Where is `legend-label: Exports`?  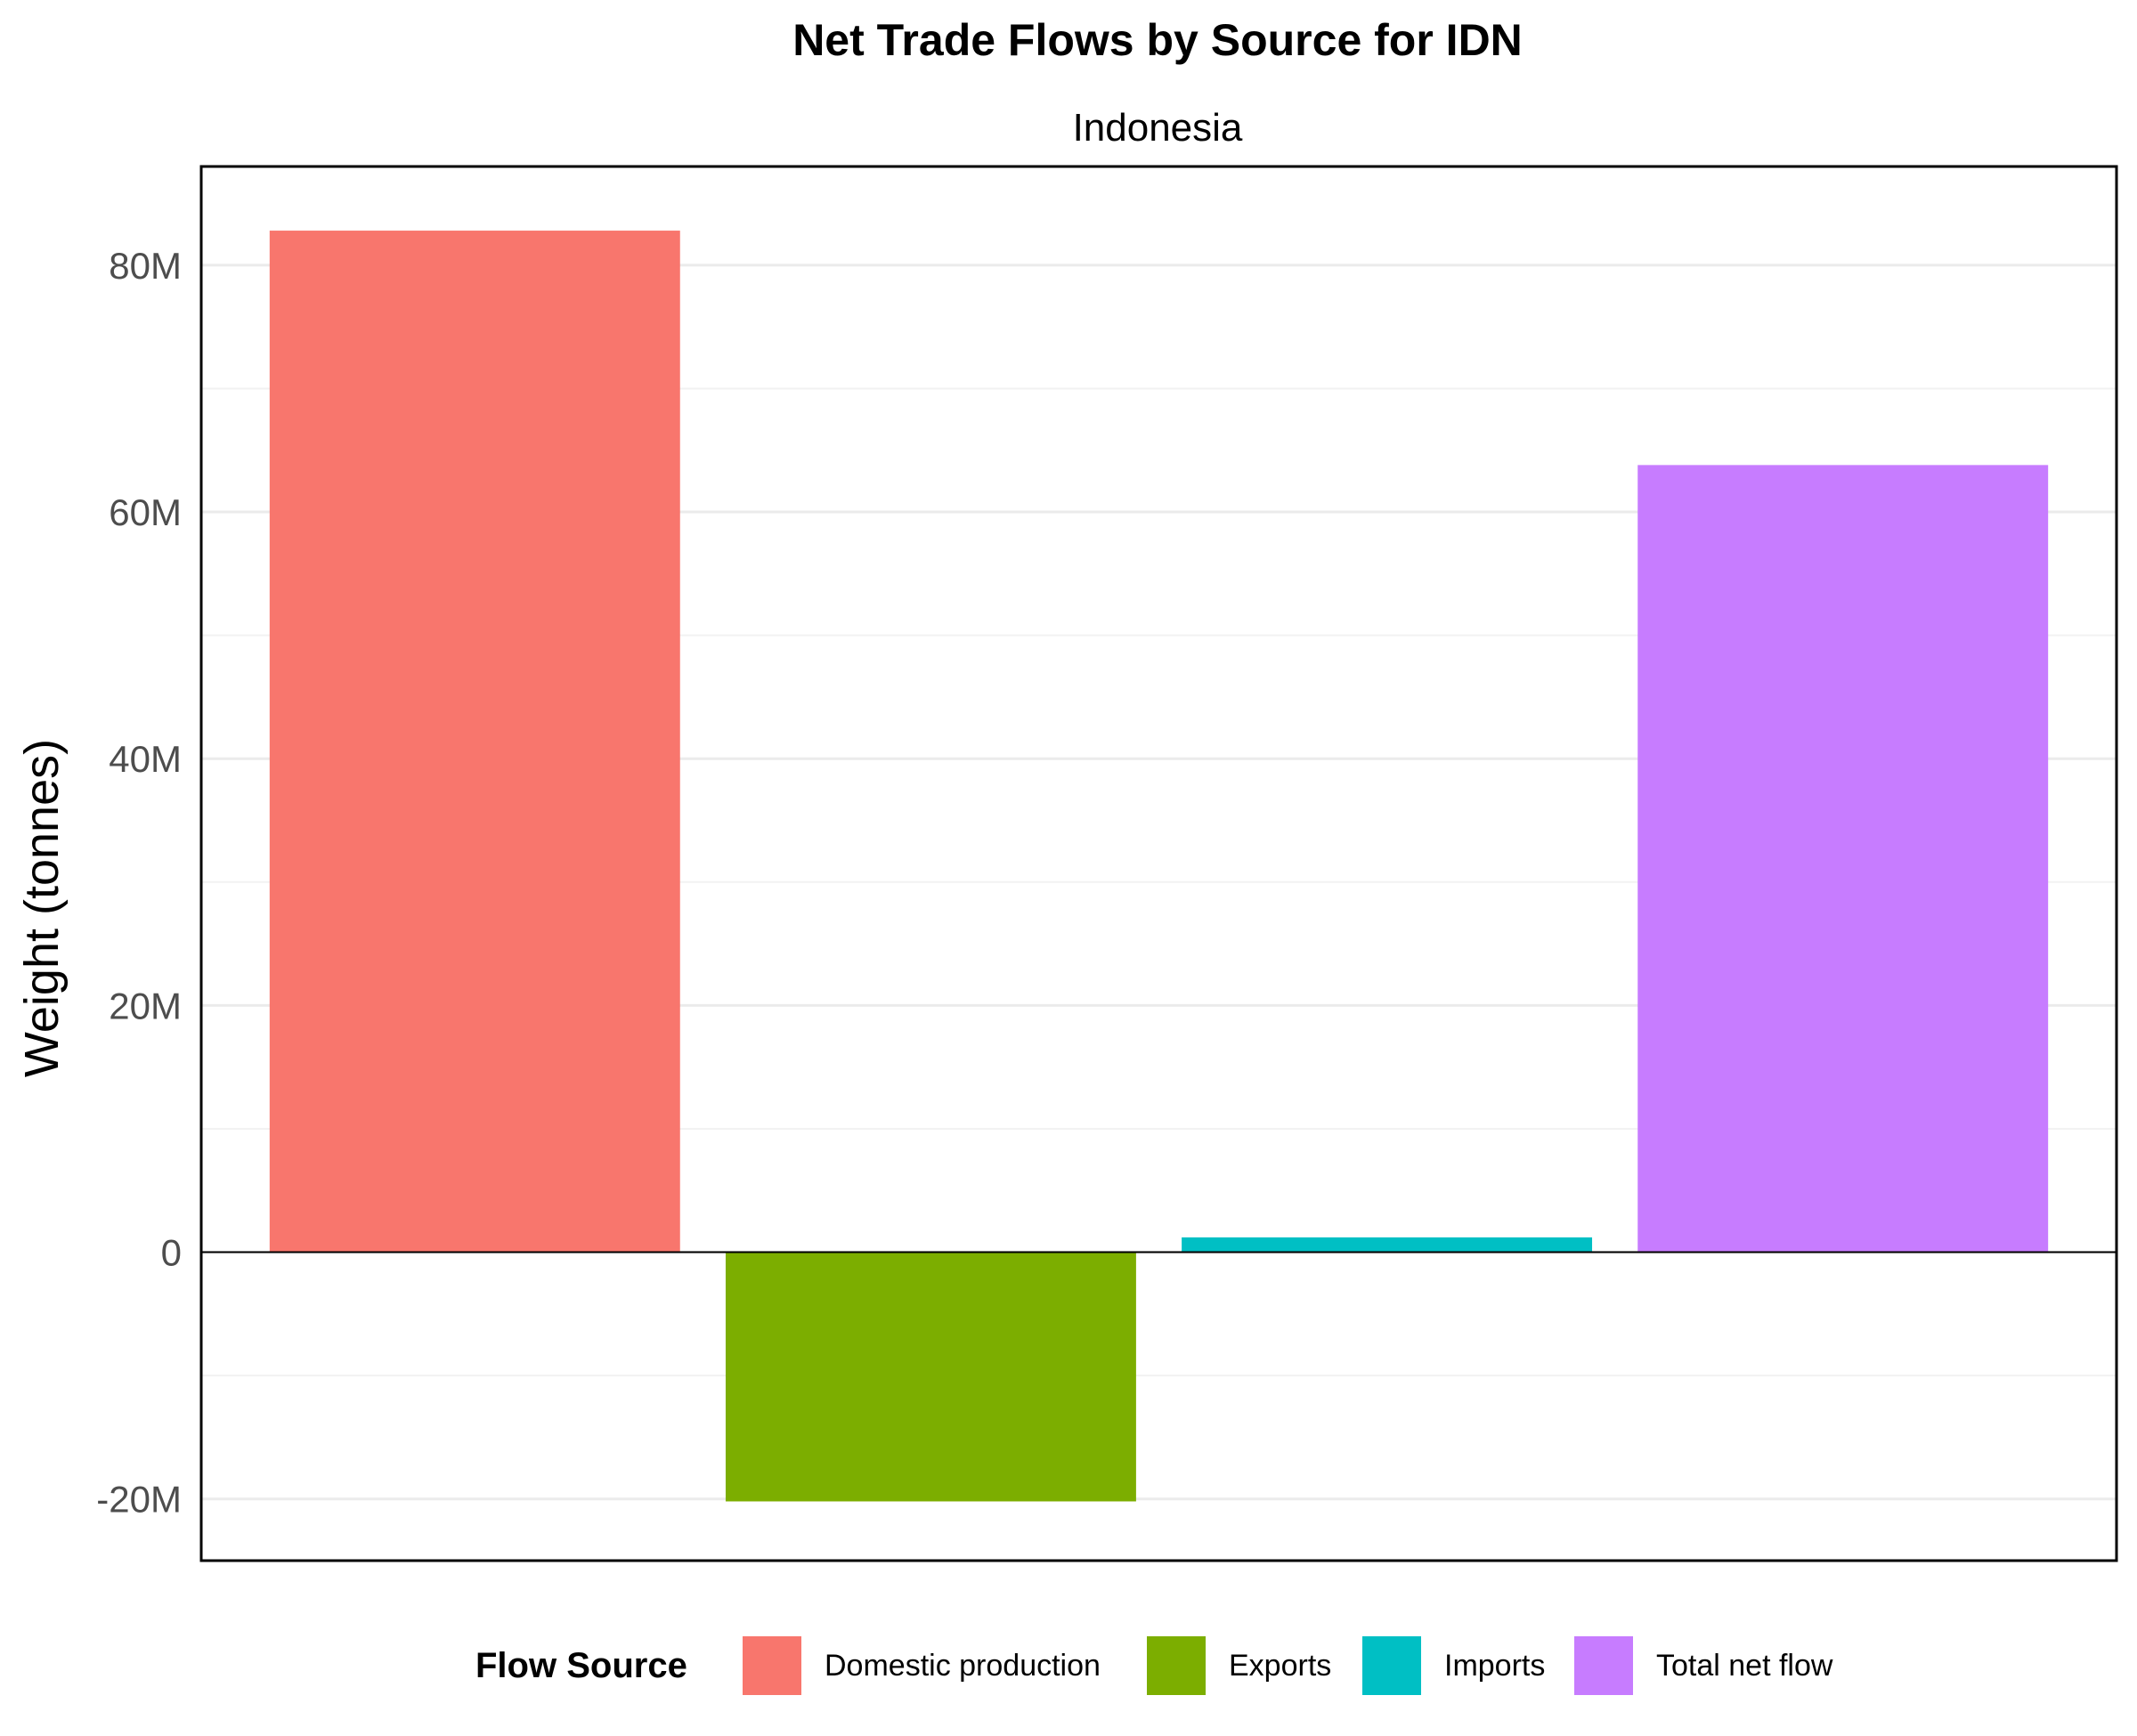 legend-label: Exports is located at coordinates (1280, 1666).